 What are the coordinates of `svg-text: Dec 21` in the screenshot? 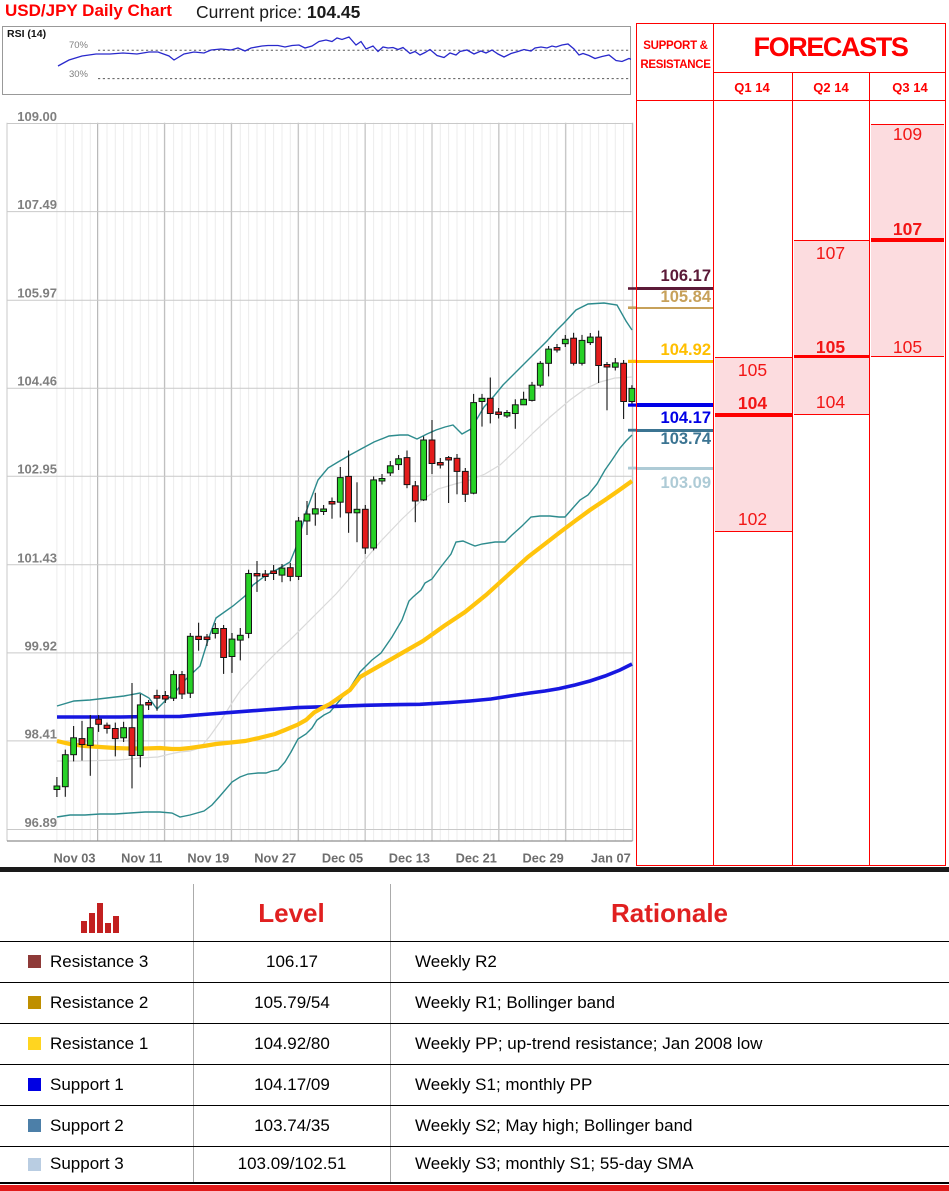 It's located at (476, 858).